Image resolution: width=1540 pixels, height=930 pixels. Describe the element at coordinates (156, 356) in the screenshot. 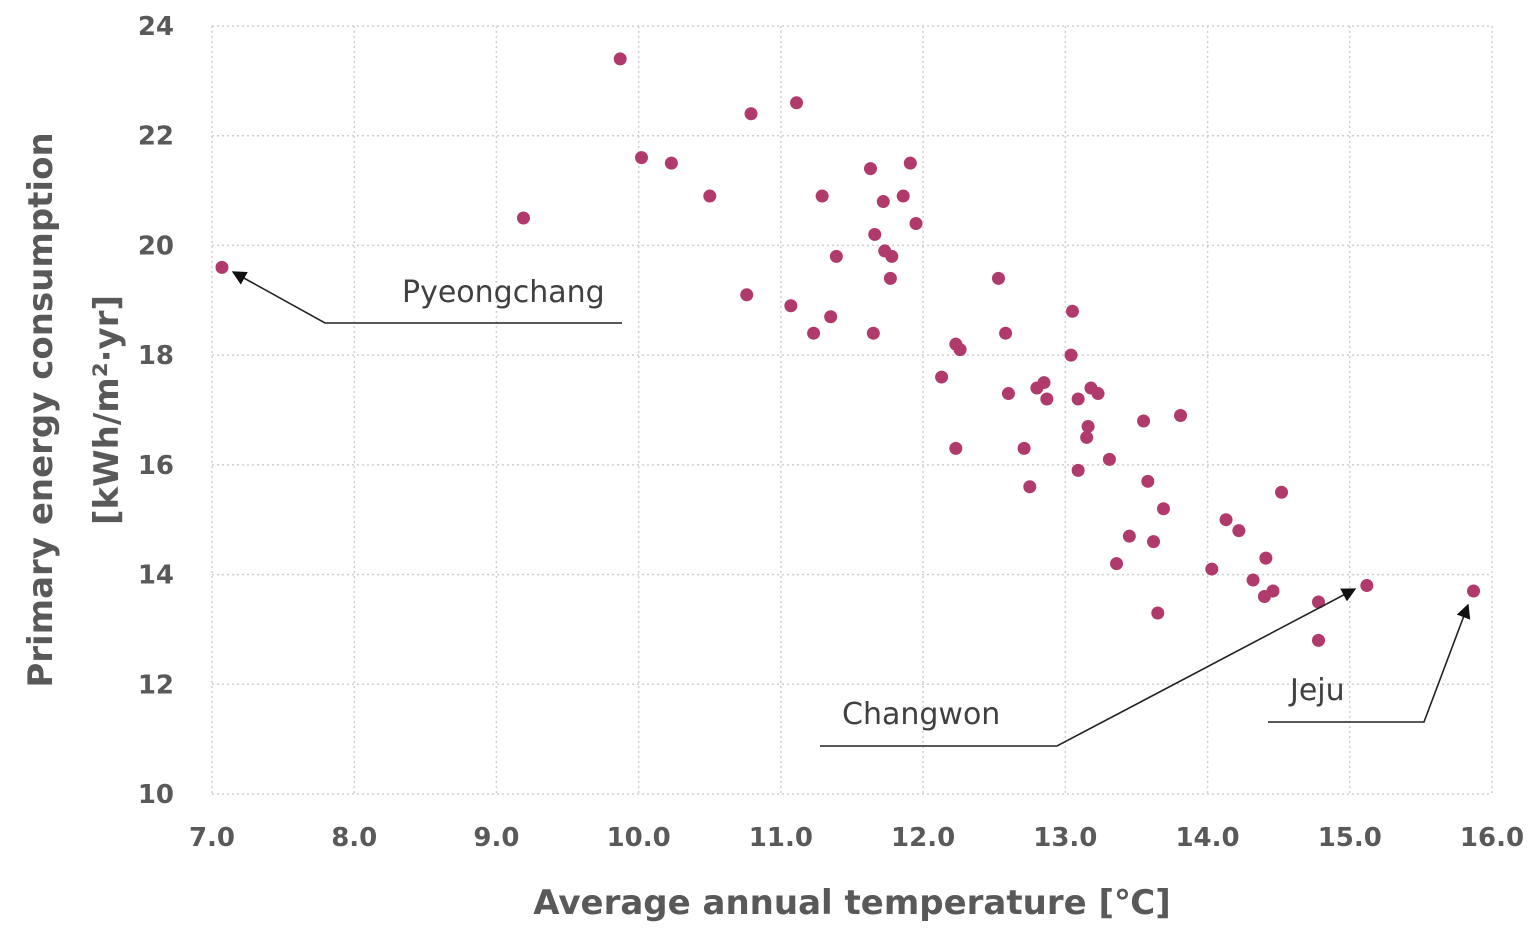

I see `y-tick-label: 18` at that location.